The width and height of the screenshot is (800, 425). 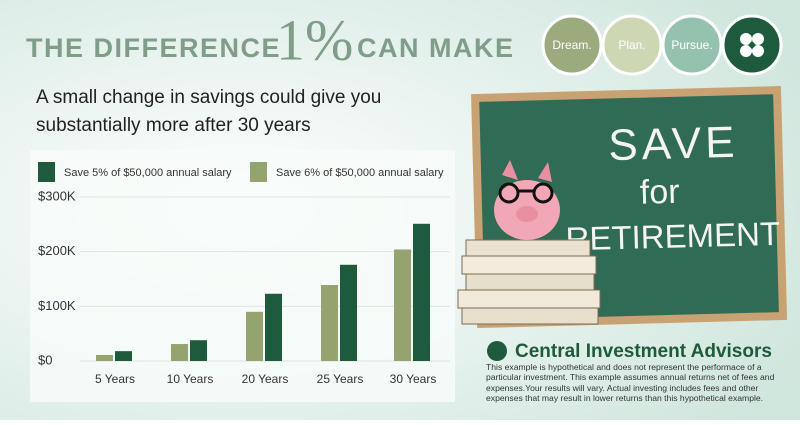 I want to click on logo-text: Central Investment Advisors, so click(x=643, y=351).